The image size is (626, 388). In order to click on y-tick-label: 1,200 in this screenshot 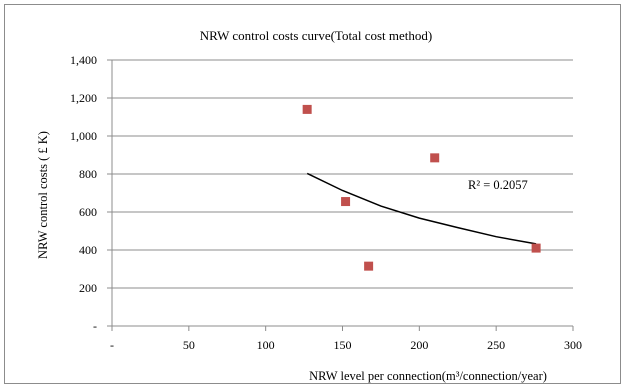, I will do `click(83, 98)`.